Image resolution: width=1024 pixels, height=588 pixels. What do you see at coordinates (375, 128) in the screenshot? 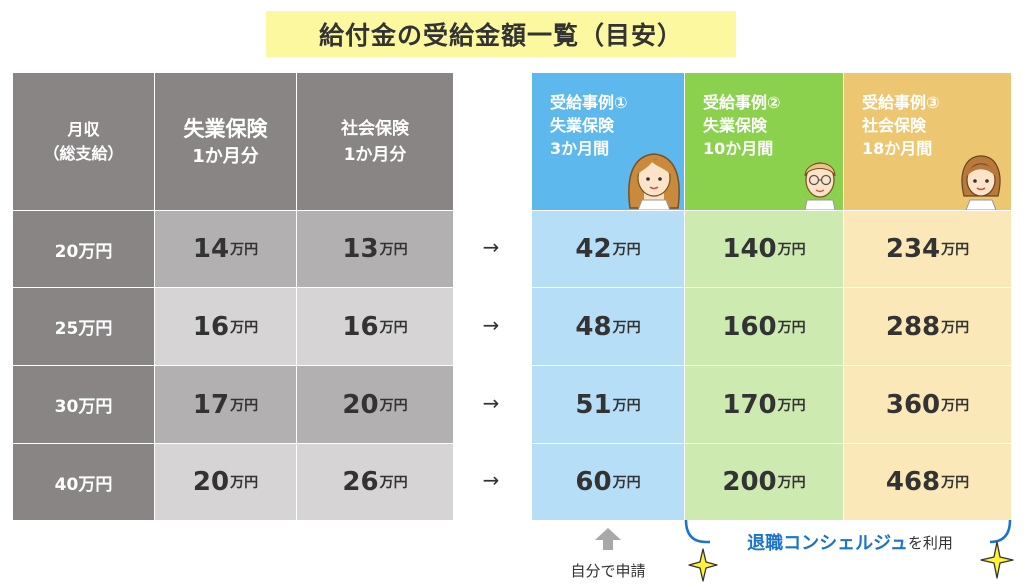
I see `header-social-line1: 社会保険` at bounding box center [375, 128].